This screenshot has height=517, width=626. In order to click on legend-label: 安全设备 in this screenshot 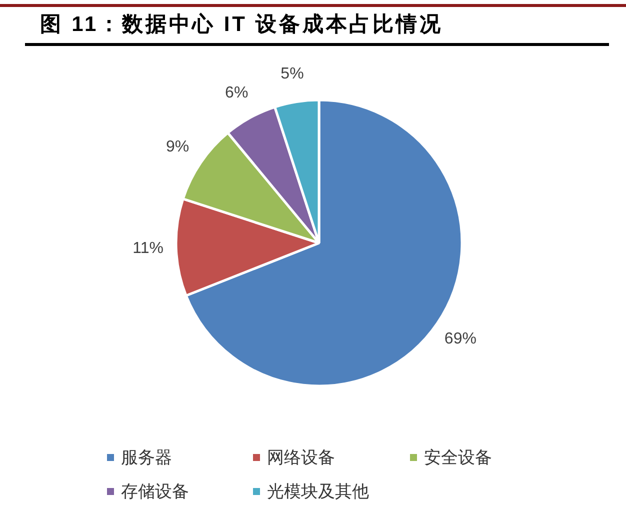, I will do `click(458, 457)`.